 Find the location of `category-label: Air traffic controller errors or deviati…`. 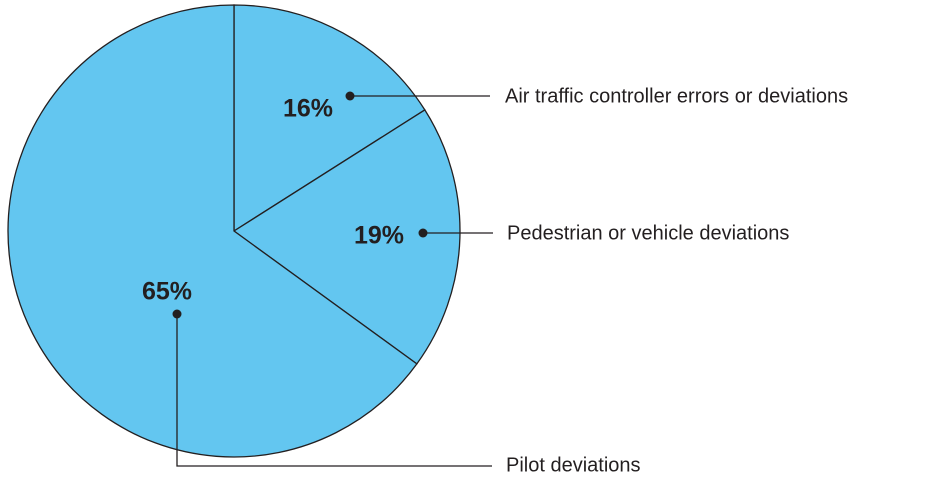

category-label: Air traffic controller errors or deviati… is located at coordinates (676, 96).